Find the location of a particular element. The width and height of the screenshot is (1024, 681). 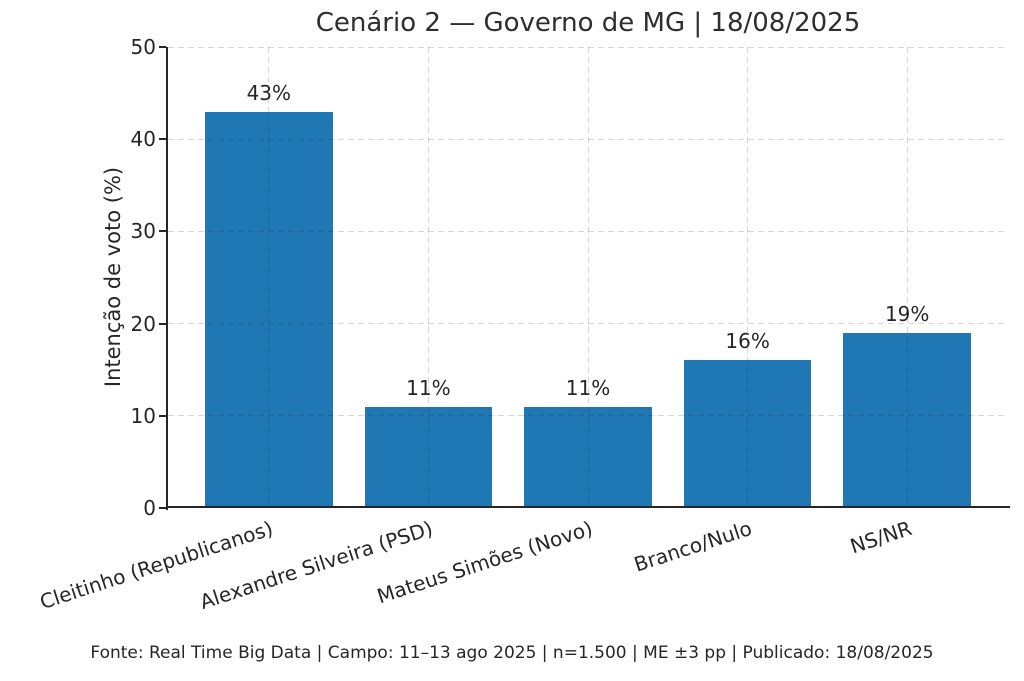

x-tick-label: NS/NR is located at coordinates (881, 537).